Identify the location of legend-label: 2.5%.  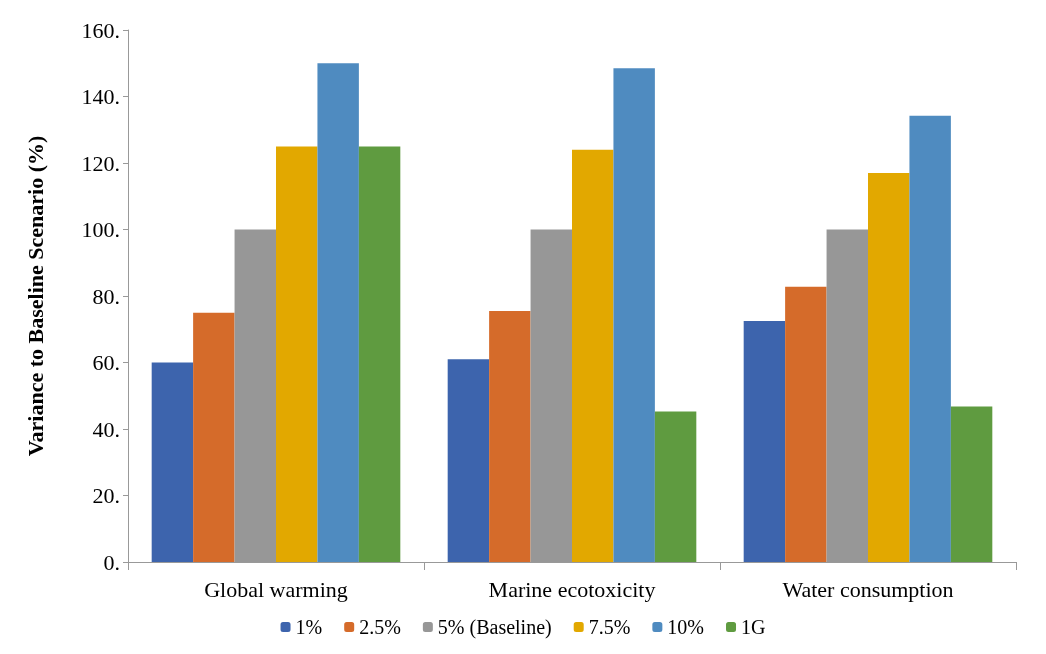
(380, 627).